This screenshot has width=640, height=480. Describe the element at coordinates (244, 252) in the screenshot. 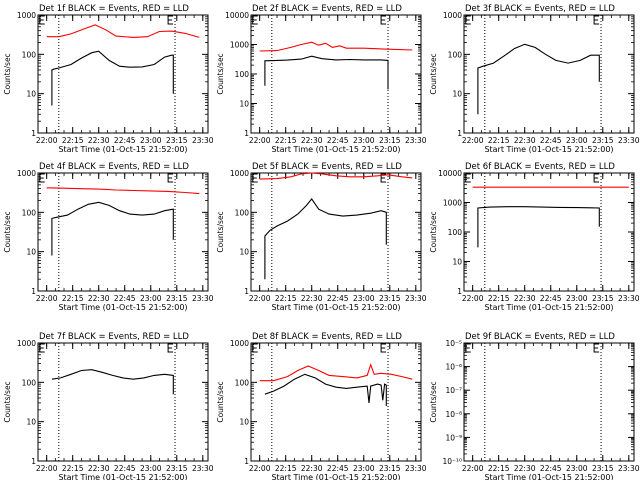

I see `det5-y-tick-label: 10` at that location.